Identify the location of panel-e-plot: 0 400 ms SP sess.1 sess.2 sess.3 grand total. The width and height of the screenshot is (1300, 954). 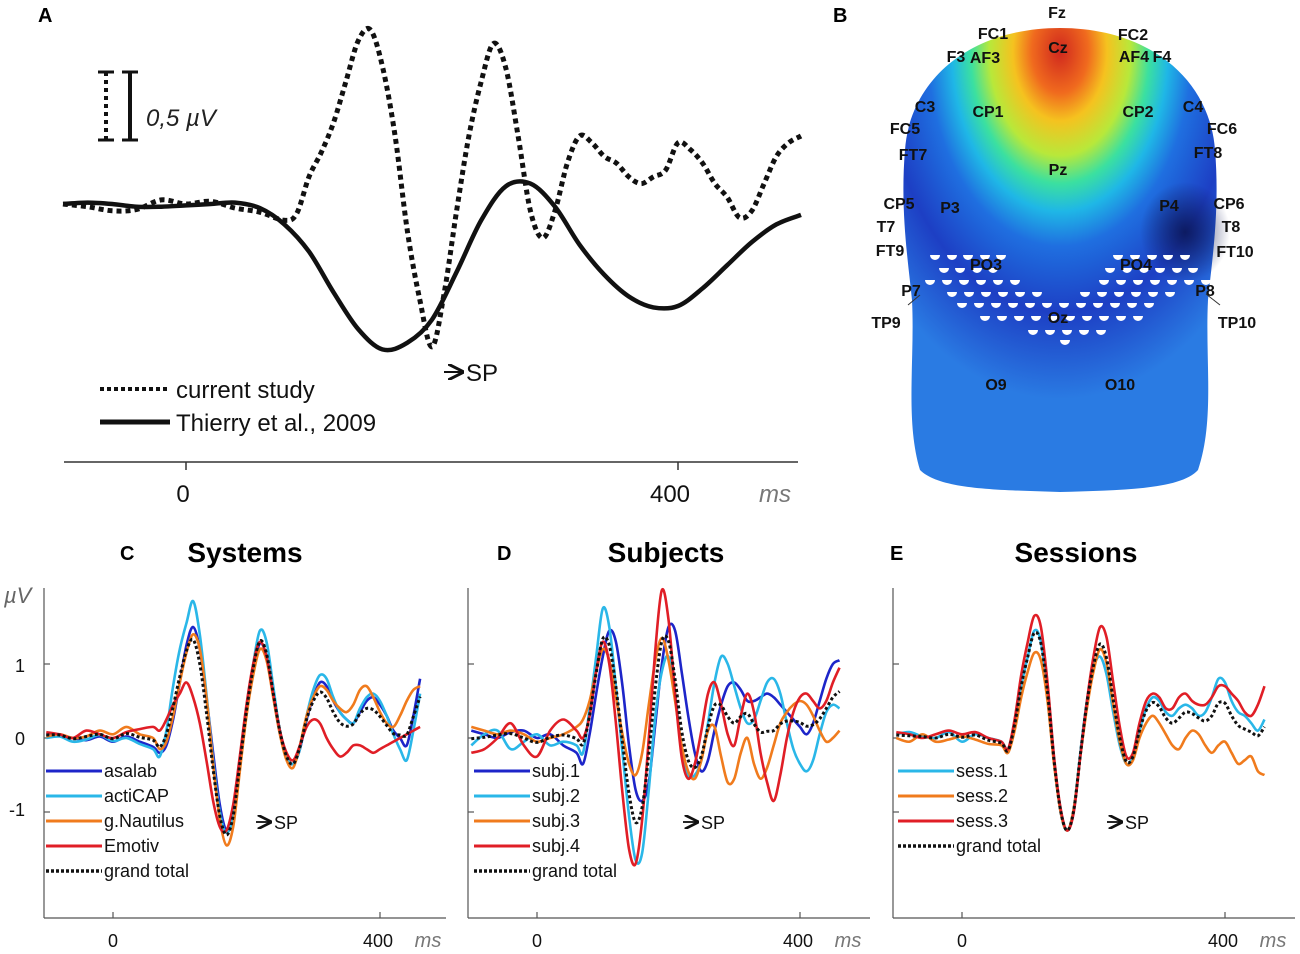
(1093, 770).